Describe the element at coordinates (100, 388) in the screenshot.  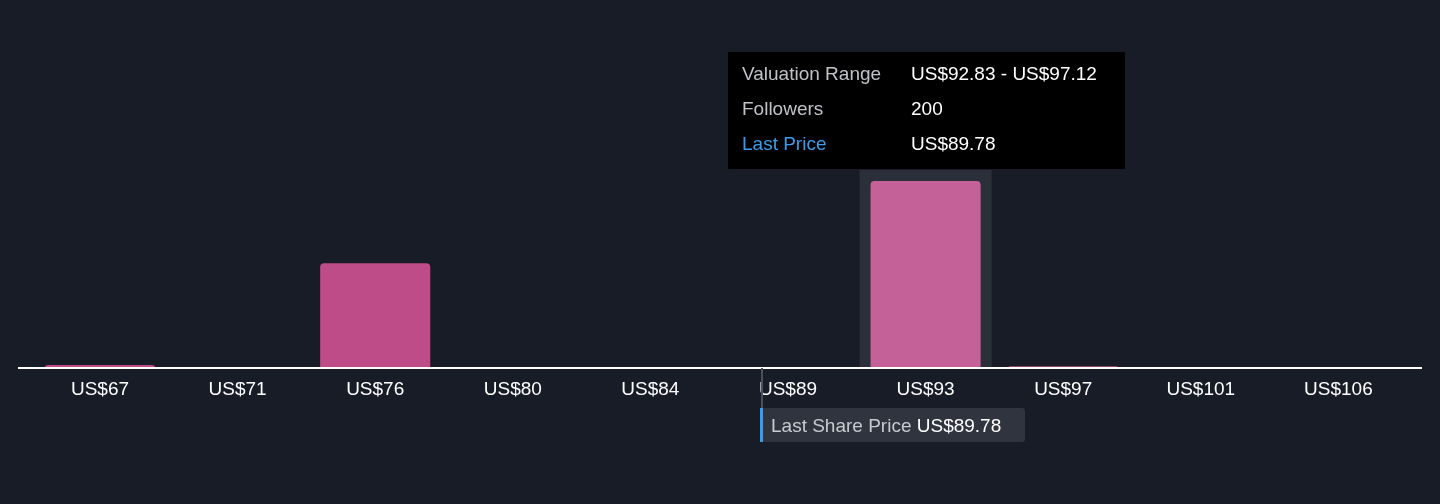
I see `x-tick-label: US$67` at that location.